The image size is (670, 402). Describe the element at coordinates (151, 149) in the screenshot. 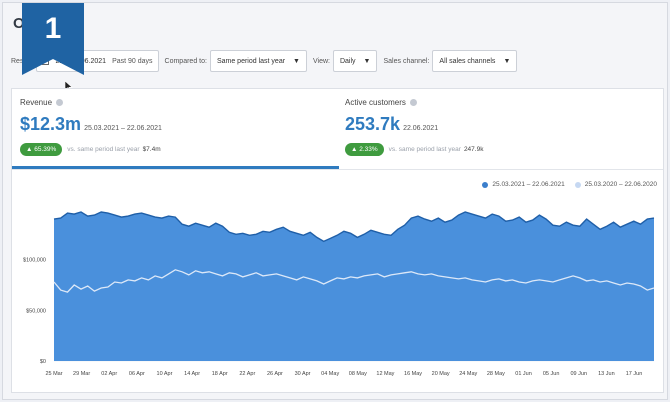

I see `comparison-value: $7.4m` at that location.